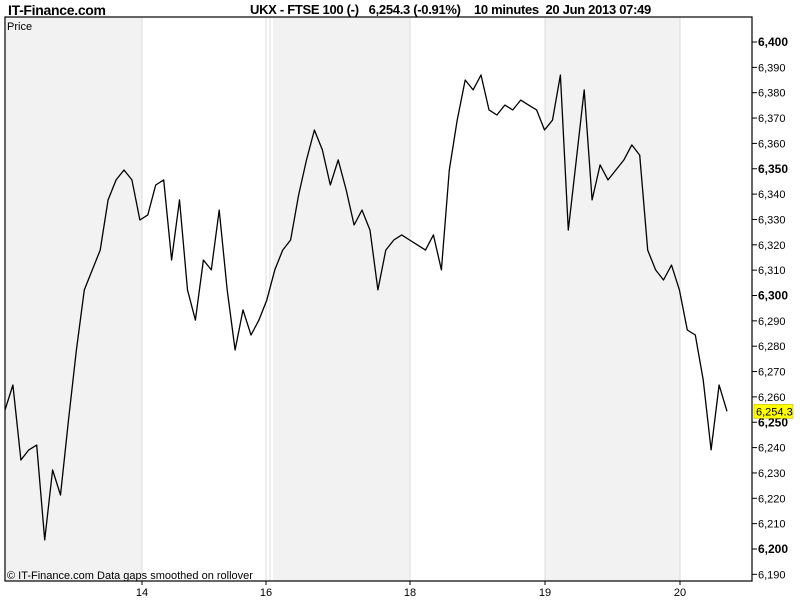  What do you see at coordinates (772, 373) in the screenshot?
I see `y-tick-label: 6,270` at bounding box center [772, 373].